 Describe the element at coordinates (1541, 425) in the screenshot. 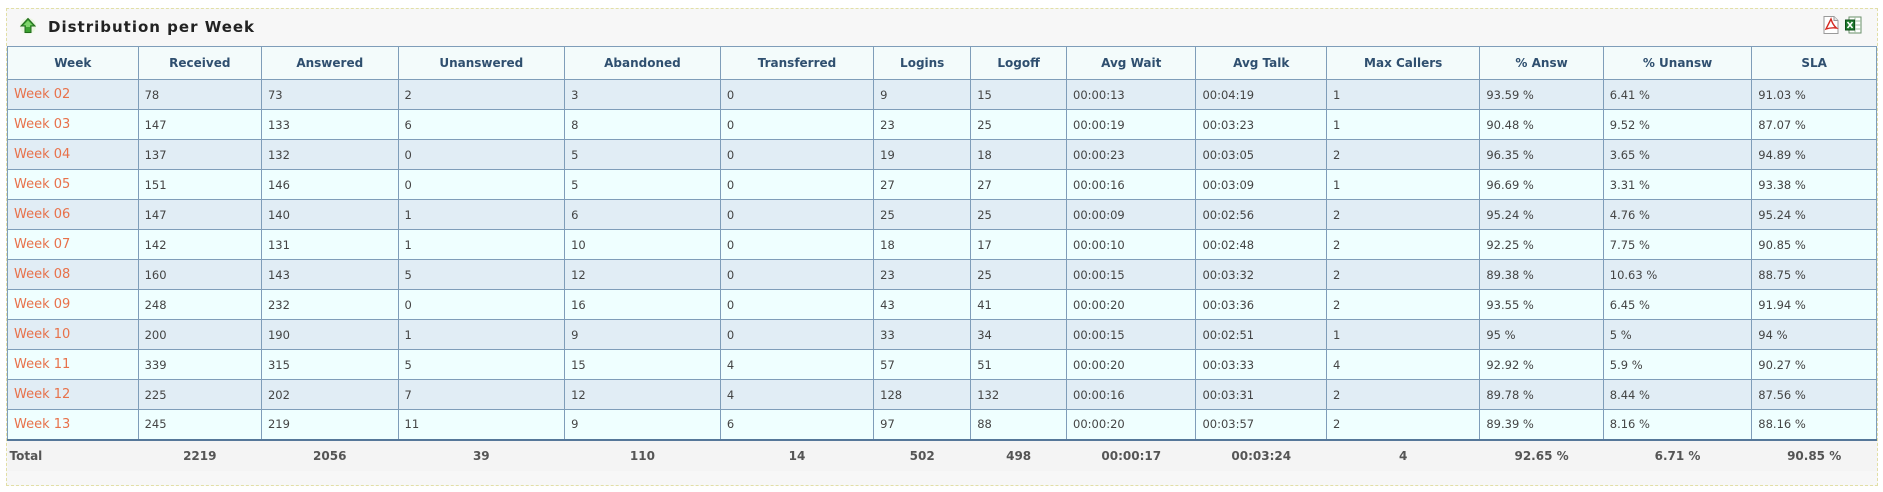

I see `table-cell: 89.39 %` at that location.